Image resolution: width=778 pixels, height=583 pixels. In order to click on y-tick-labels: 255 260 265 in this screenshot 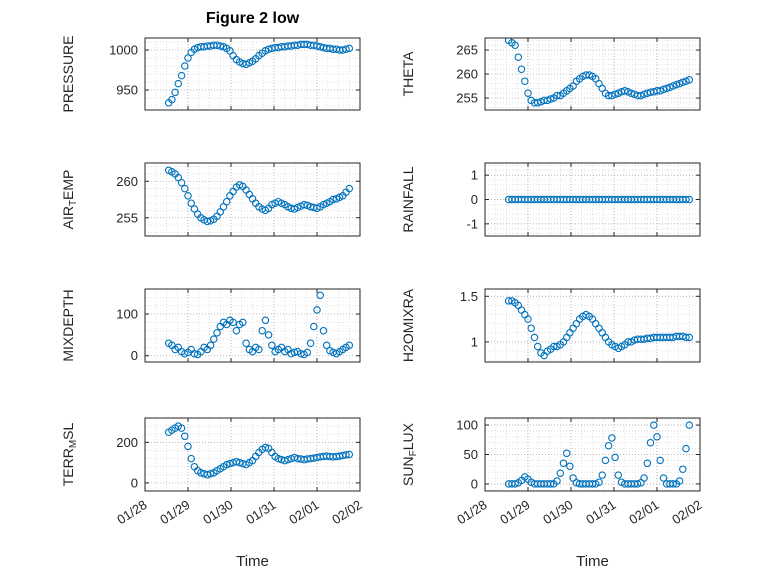, I will do `click(467, 74)`.